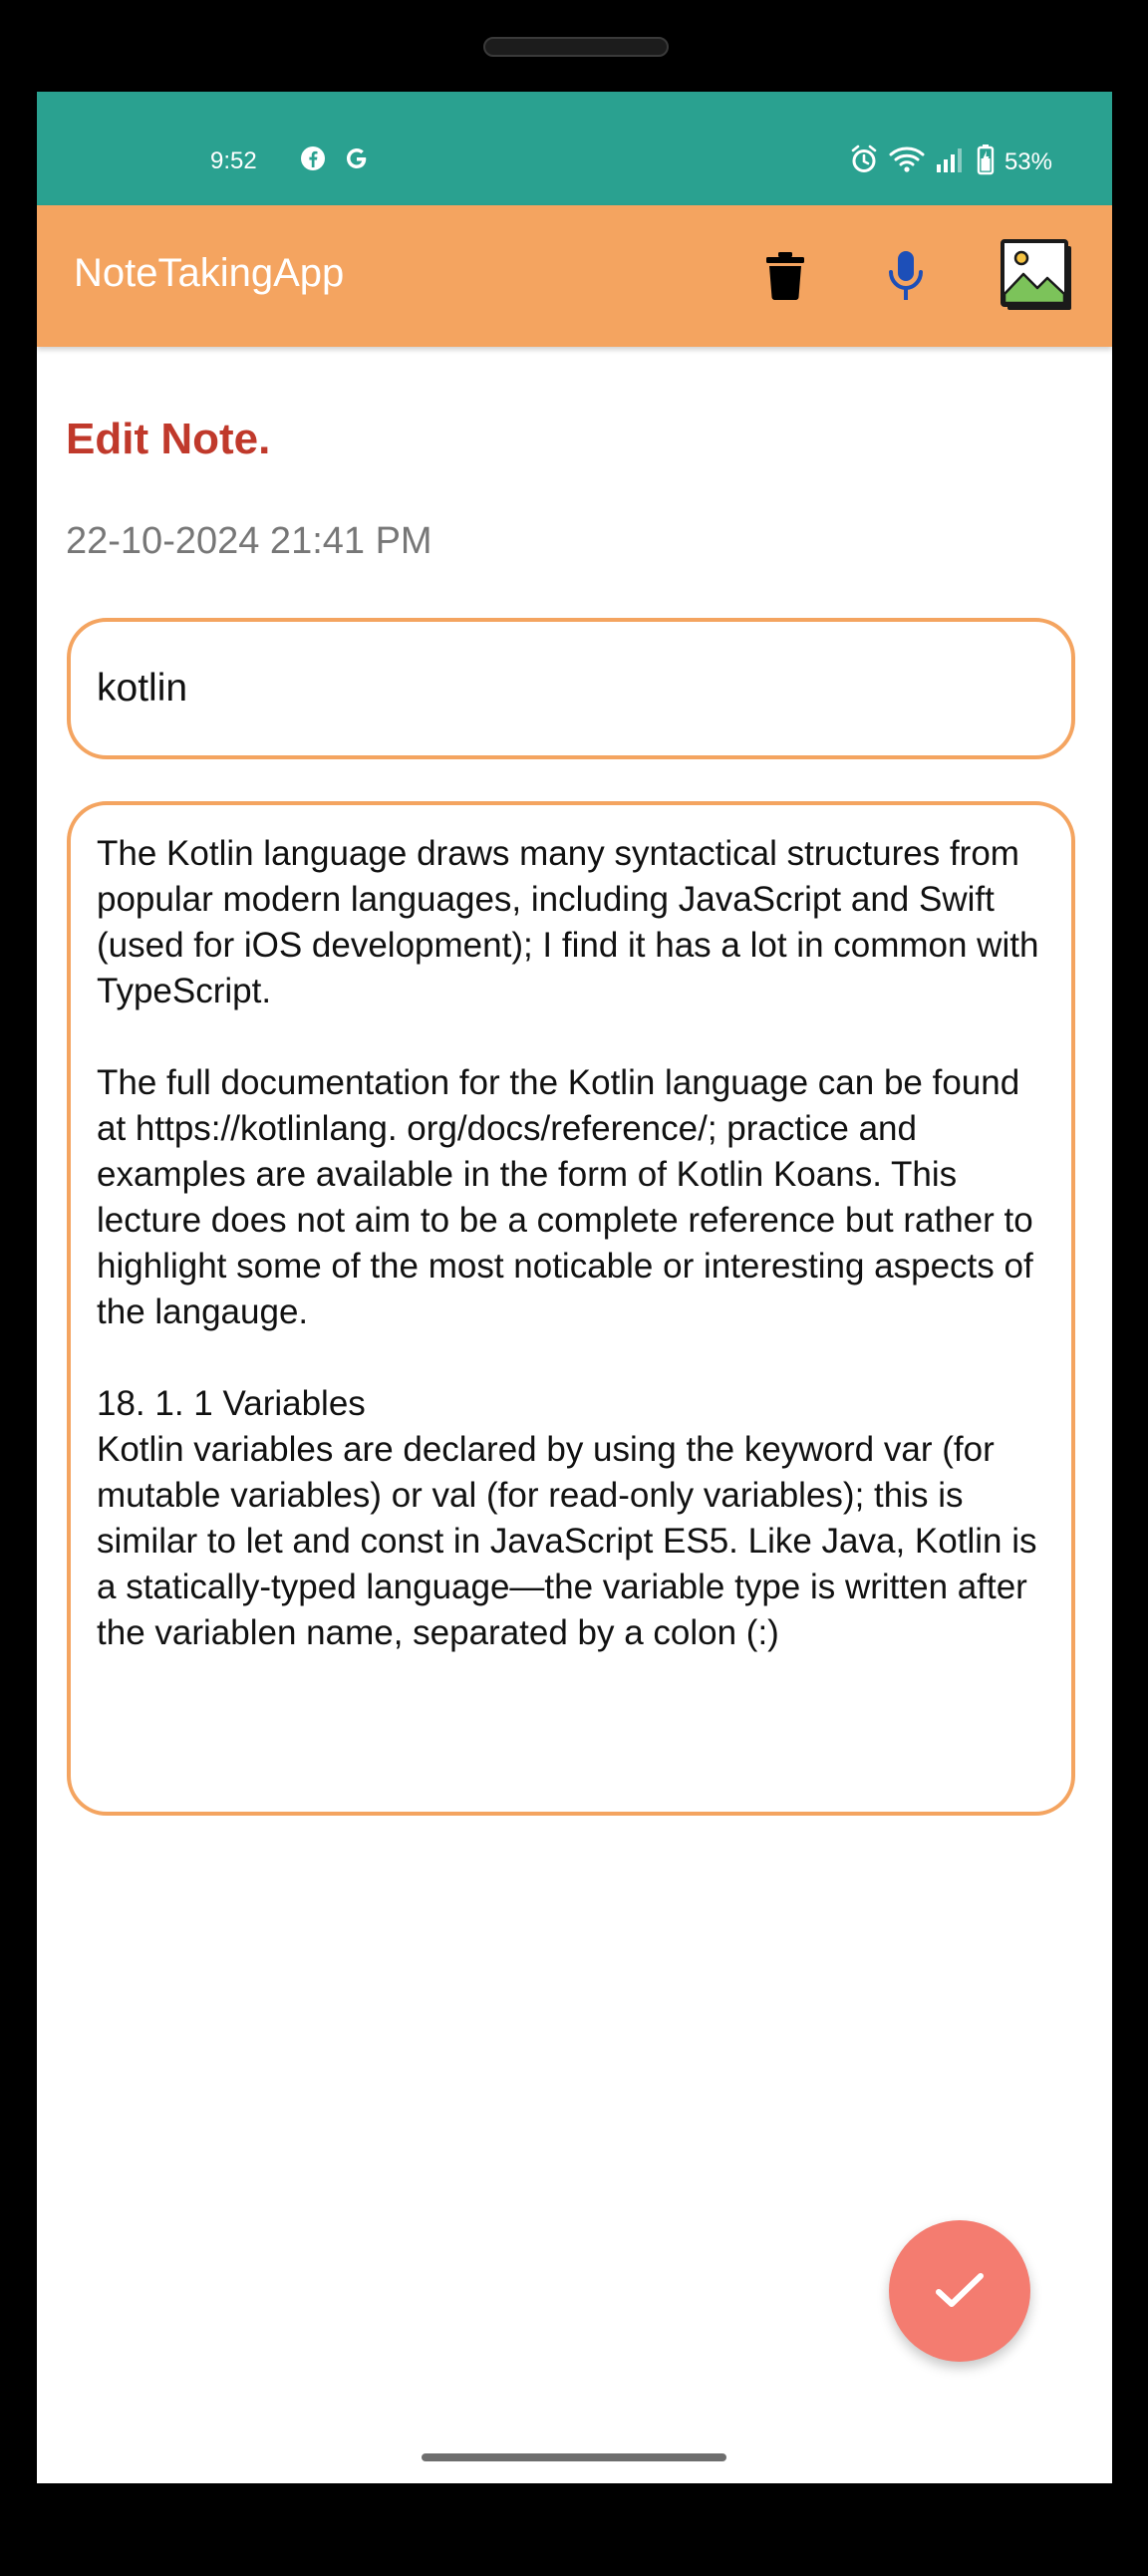 The image size is (1148, 2576). I want to click on save-note-button, so click(959, 2291).